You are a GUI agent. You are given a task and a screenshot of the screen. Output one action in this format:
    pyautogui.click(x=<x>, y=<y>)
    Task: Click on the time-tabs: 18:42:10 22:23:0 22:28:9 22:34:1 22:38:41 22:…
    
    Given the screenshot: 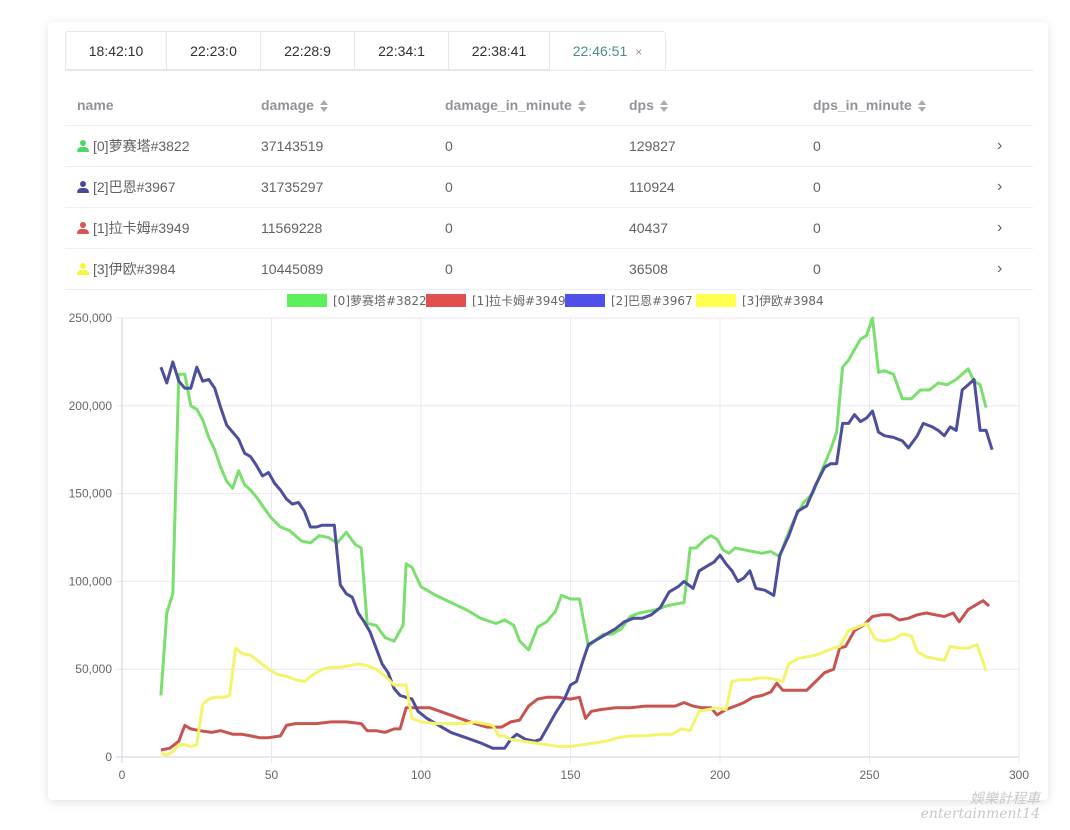 What is the action you would take?
    pyautogui.click(x=365, y=50)
    